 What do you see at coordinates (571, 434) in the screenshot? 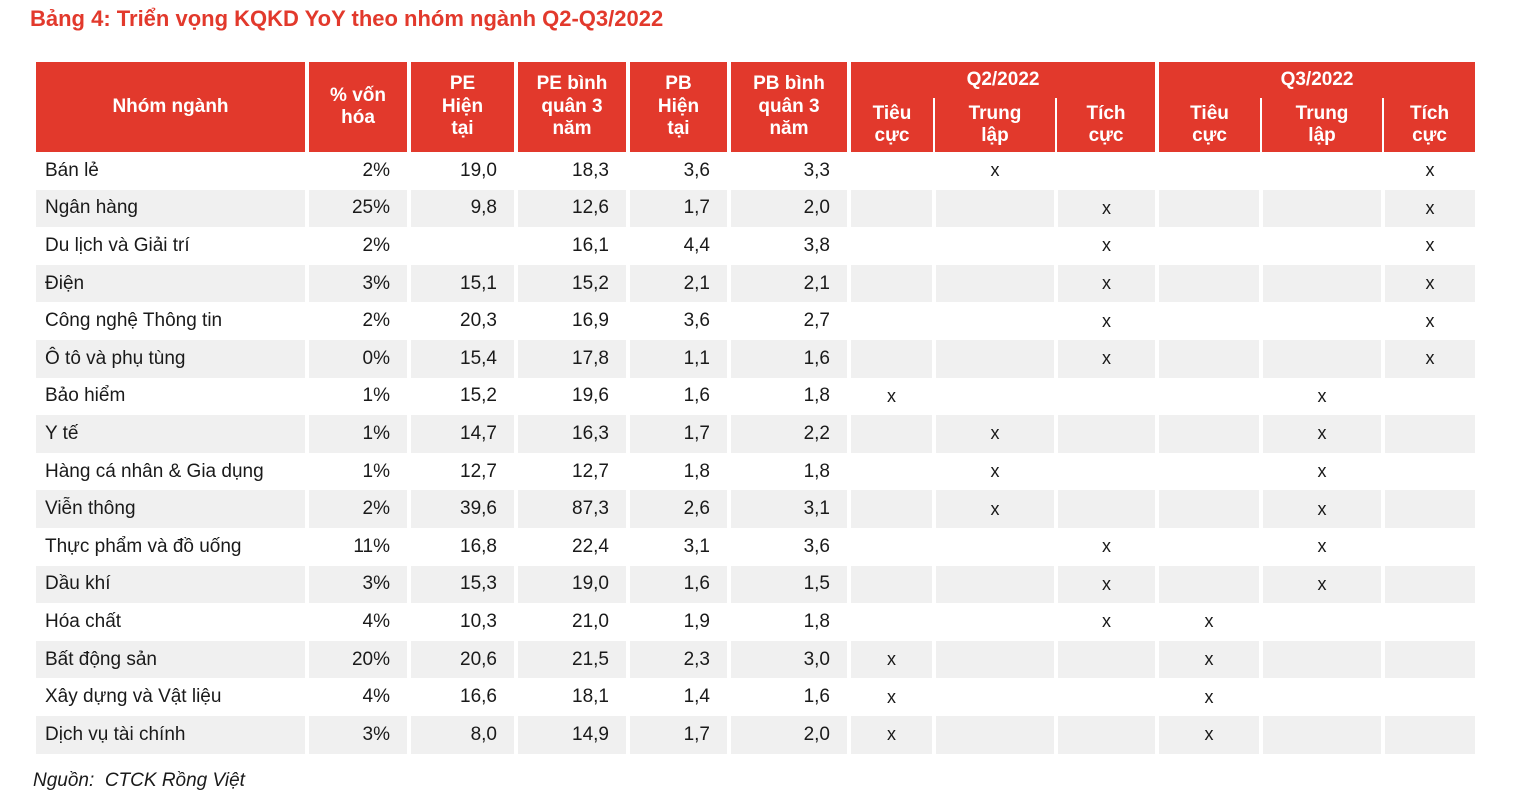
I see `pe-avg3y-cell: 16,3` at bounding box center [571, 434].